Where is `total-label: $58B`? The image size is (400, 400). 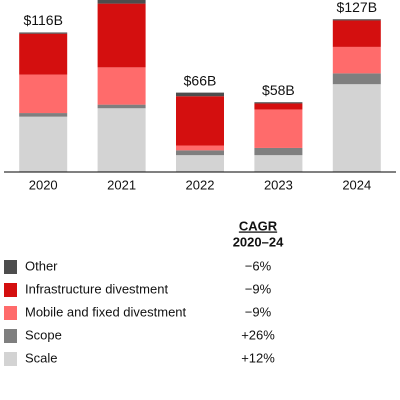 total-label: $58B is located at coordinates (278, 90).